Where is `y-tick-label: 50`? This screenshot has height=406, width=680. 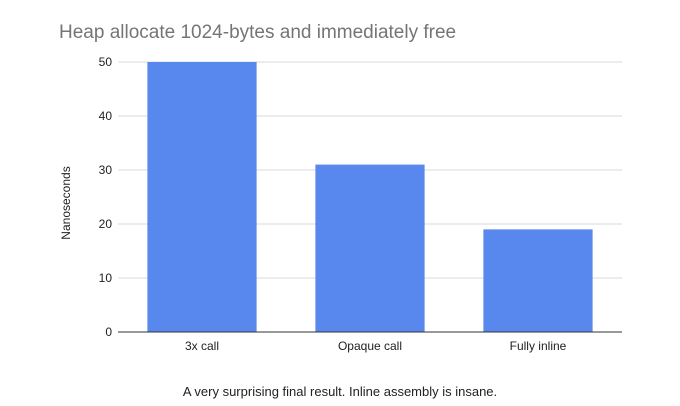 y-tick-label: 50 is located at coordinates (106, 62).